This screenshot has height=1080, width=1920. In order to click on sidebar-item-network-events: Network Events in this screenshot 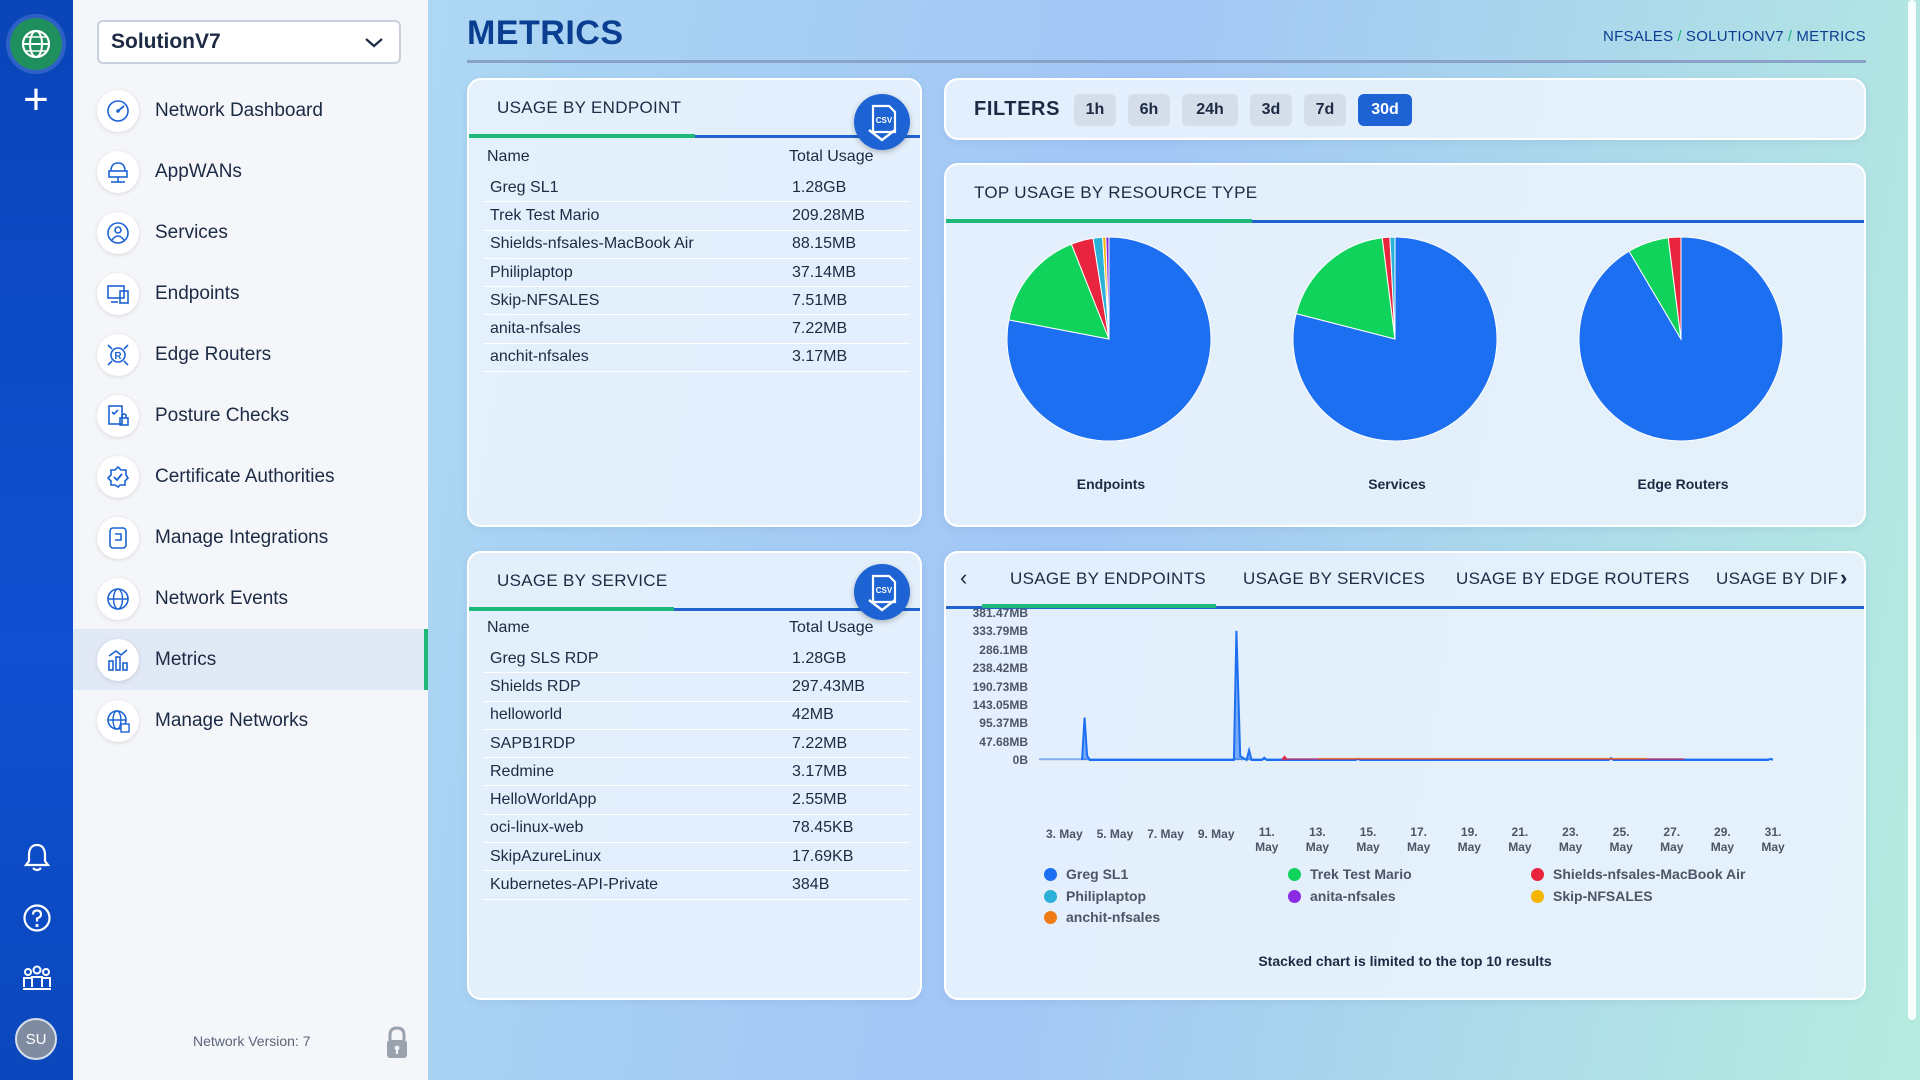, I will do `click(250, 598)`.